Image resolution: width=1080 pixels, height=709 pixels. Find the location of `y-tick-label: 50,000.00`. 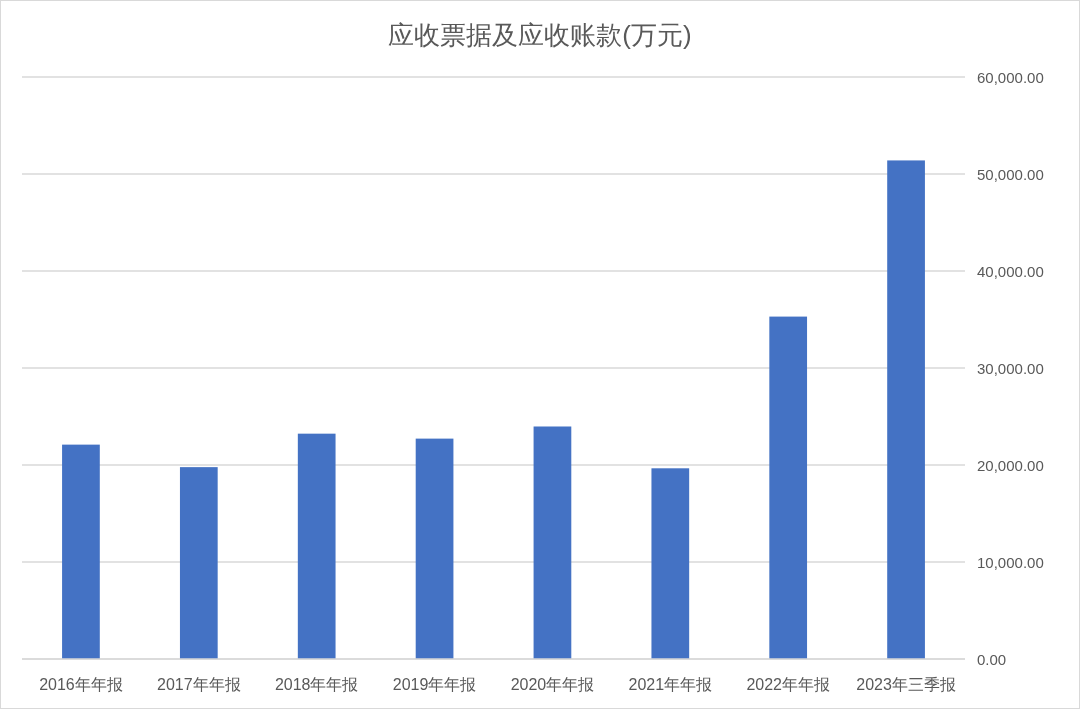

y-tick-label: 50,000.00 is located at coordinates (1010, 174).